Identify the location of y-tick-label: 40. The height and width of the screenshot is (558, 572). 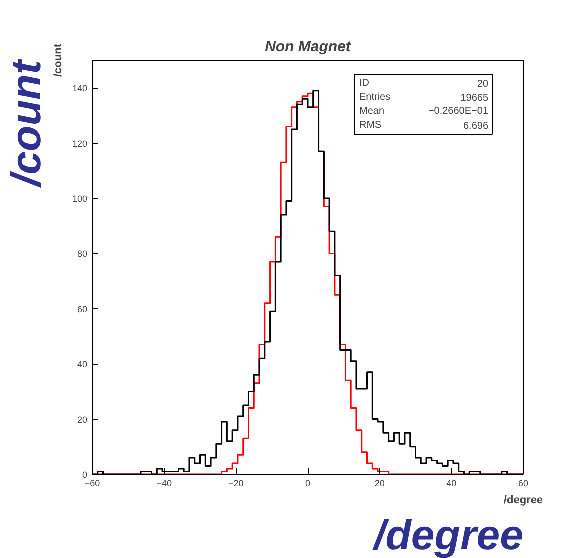
(82, 365).